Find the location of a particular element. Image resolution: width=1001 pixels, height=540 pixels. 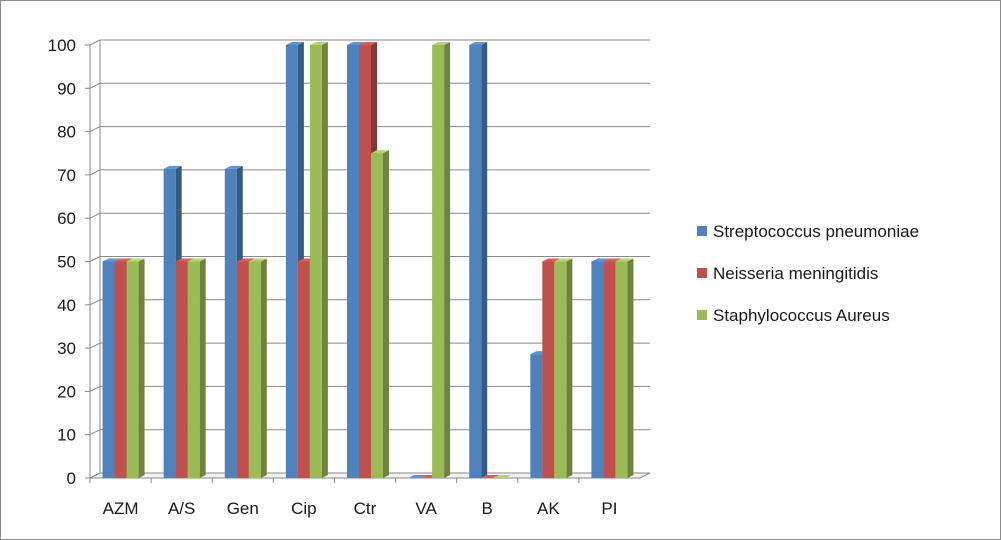

y-tick-label: 0 is located at coordinates (71, 478).